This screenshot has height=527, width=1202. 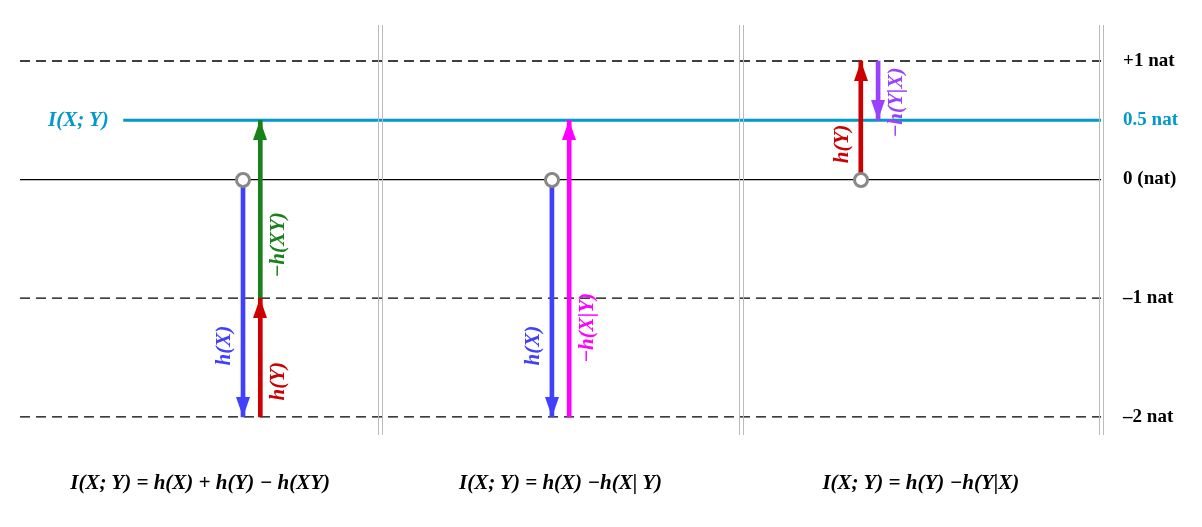 What do you see at coordinates (894, 102) in the screenshot?
I see `legend-label: −h(Y|X)` at bounding box center [894, 102].